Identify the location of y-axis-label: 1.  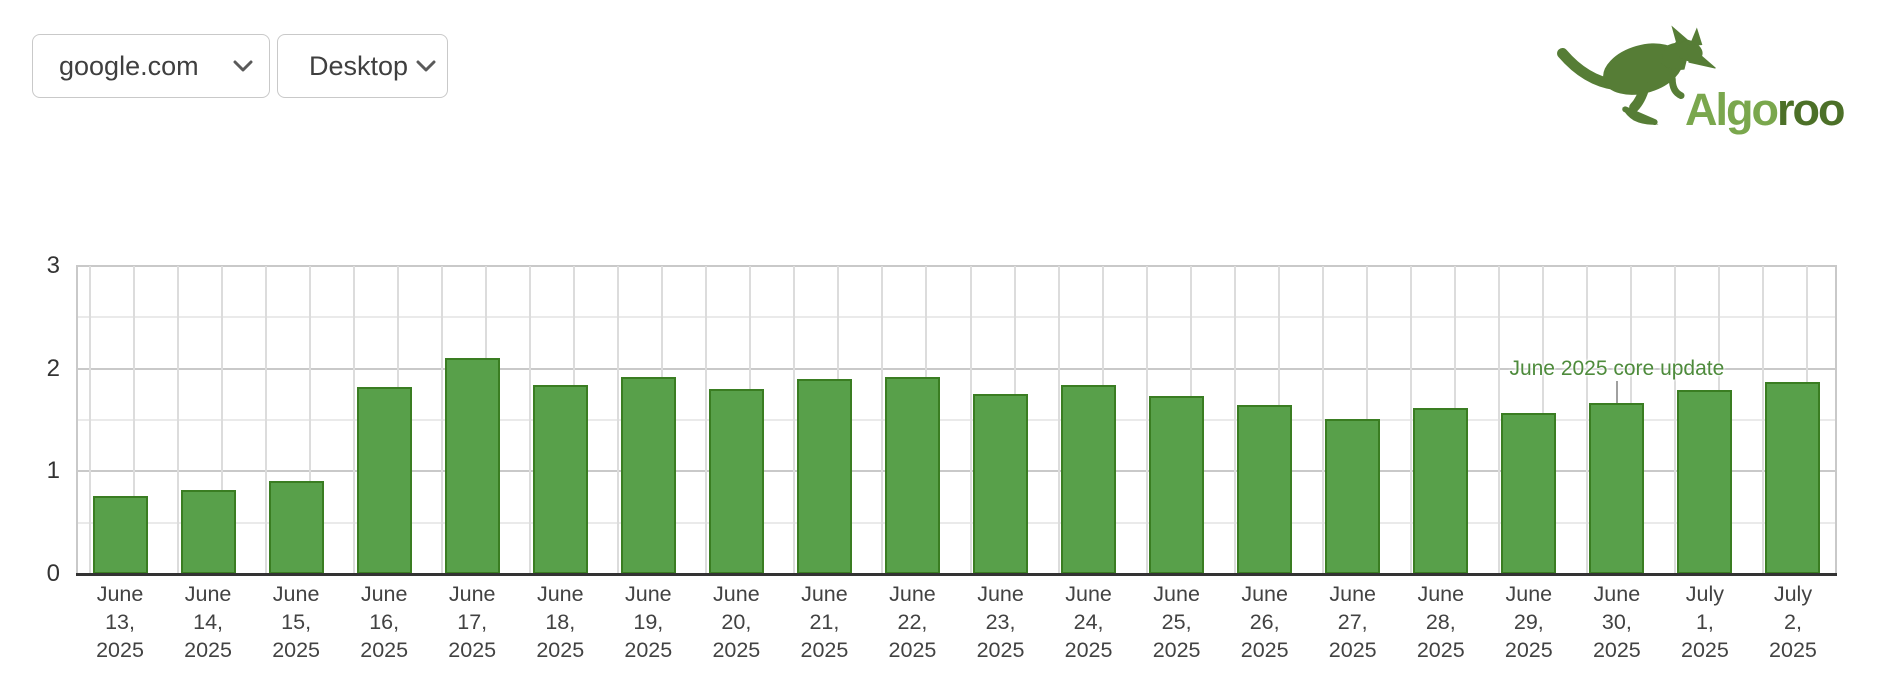
(53, 471).